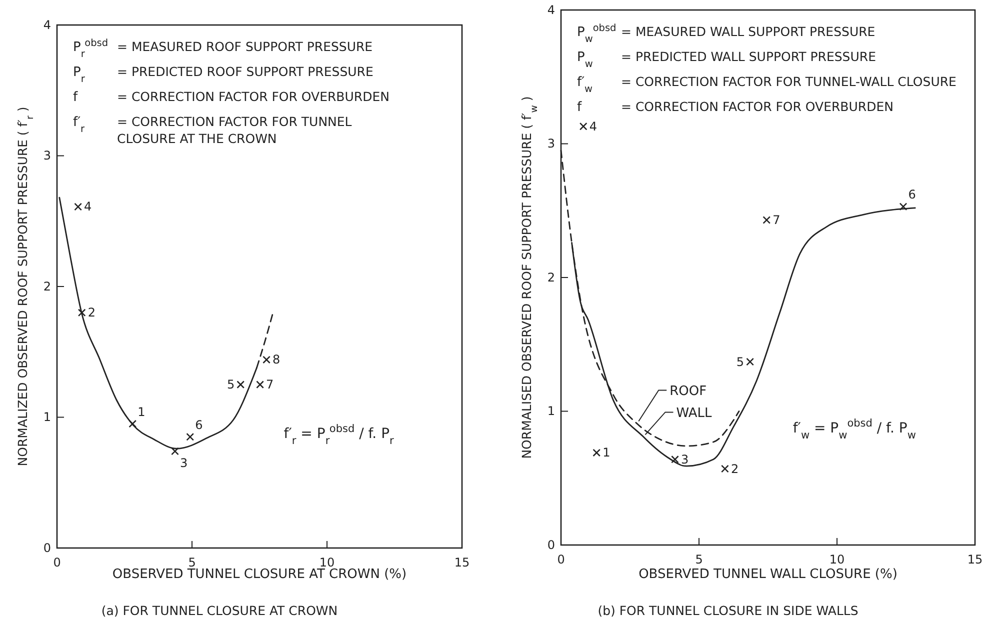 This screenshot has height=633, width=983. Describe the element at coordinates (339, 435) in the screenshot. I see `annotation: f′$_{r}$ = P$_{r}$$^{obsd}$ / f. P$_{r}$` at that location.